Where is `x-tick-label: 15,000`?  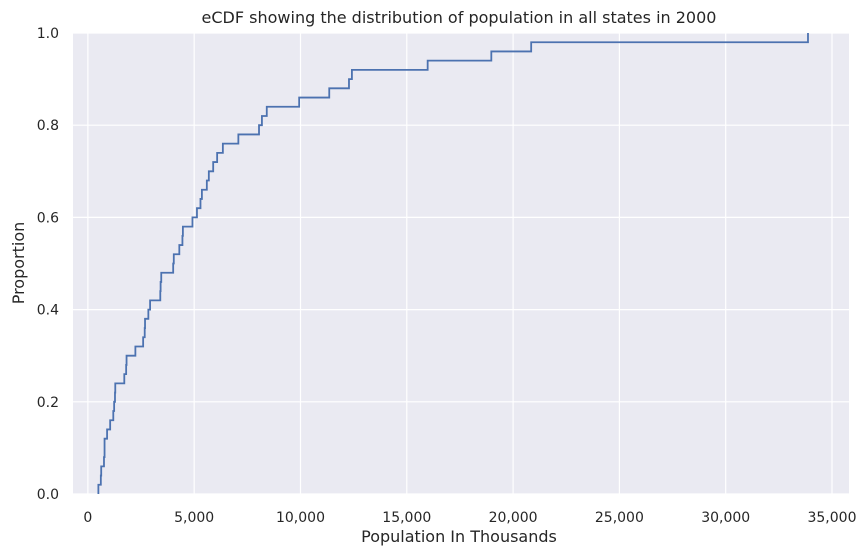
x-tick-label: 15,000 is located at coordinates (406, 518).